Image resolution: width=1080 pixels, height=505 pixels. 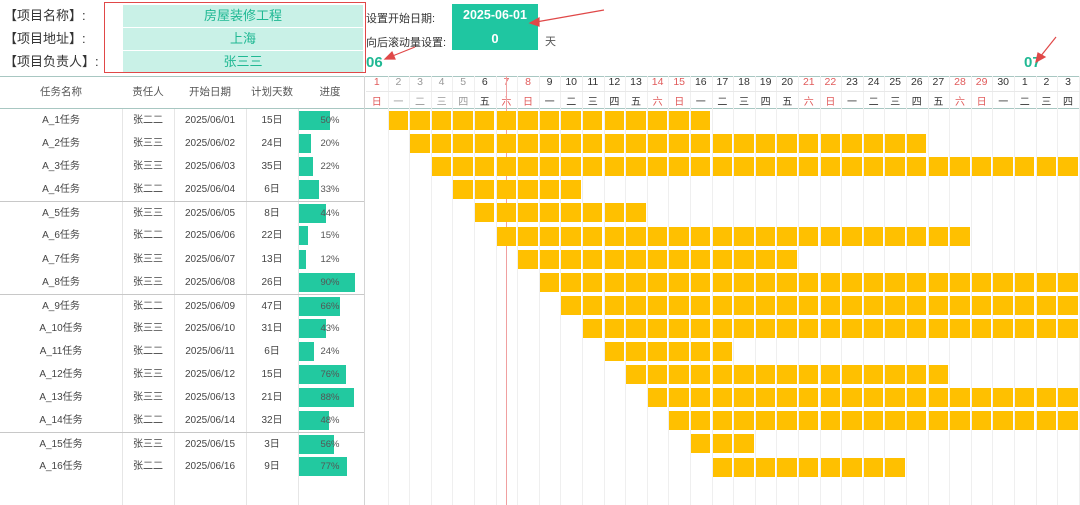 What do you see at coordinates (330, 375) in the screenshot?
I see `progress-text: 76%` at bounding box center [330, 375].